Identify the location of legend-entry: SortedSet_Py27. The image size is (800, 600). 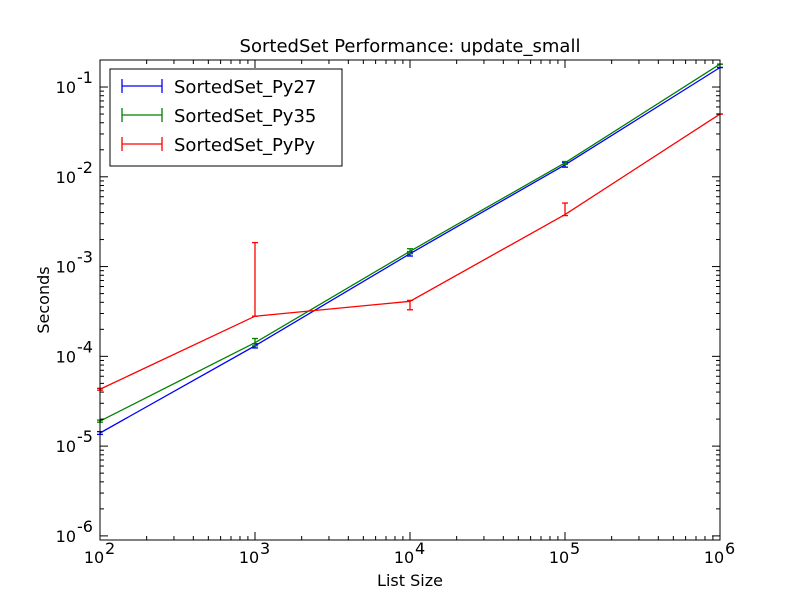
(218, 87).